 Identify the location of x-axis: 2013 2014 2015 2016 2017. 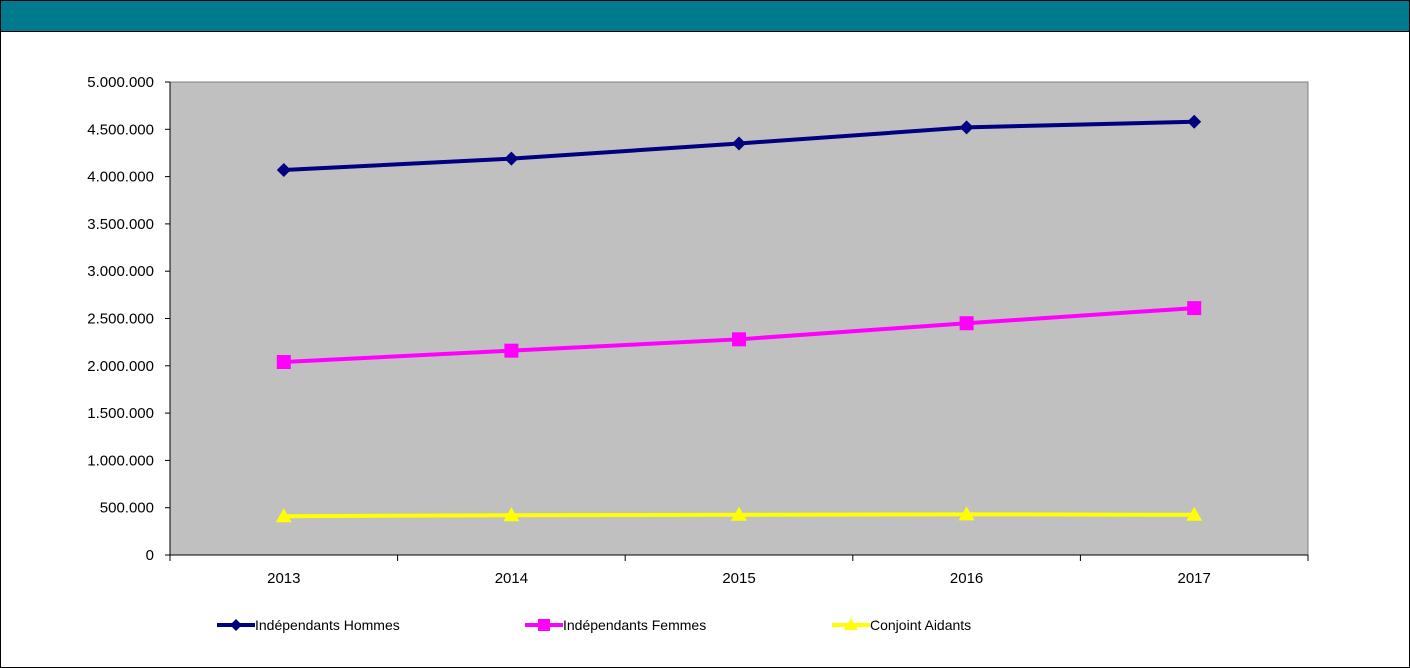
(739, 570).